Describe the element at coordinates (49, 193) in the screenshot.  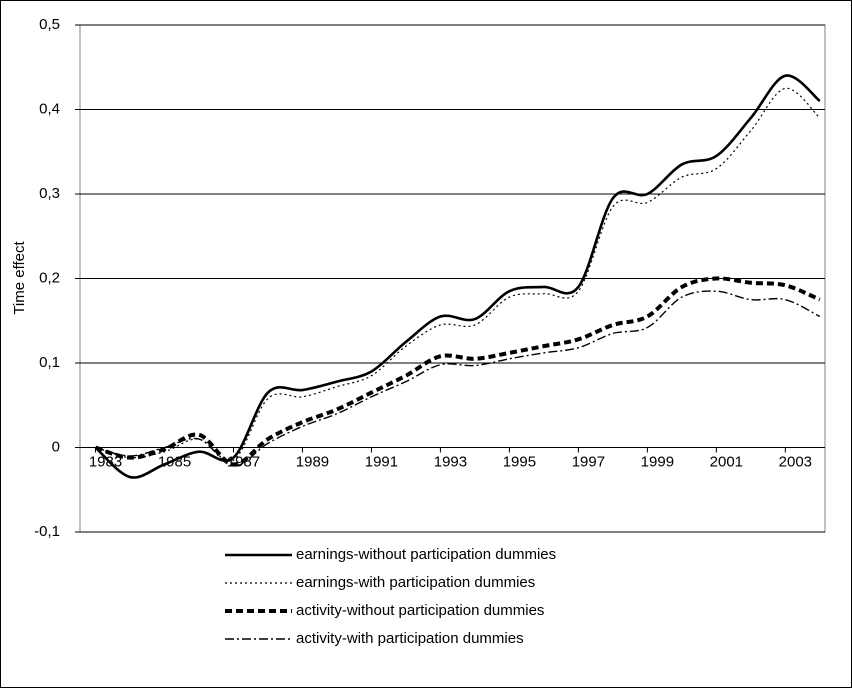
I see `y-tick-label: 0,3` at that location.